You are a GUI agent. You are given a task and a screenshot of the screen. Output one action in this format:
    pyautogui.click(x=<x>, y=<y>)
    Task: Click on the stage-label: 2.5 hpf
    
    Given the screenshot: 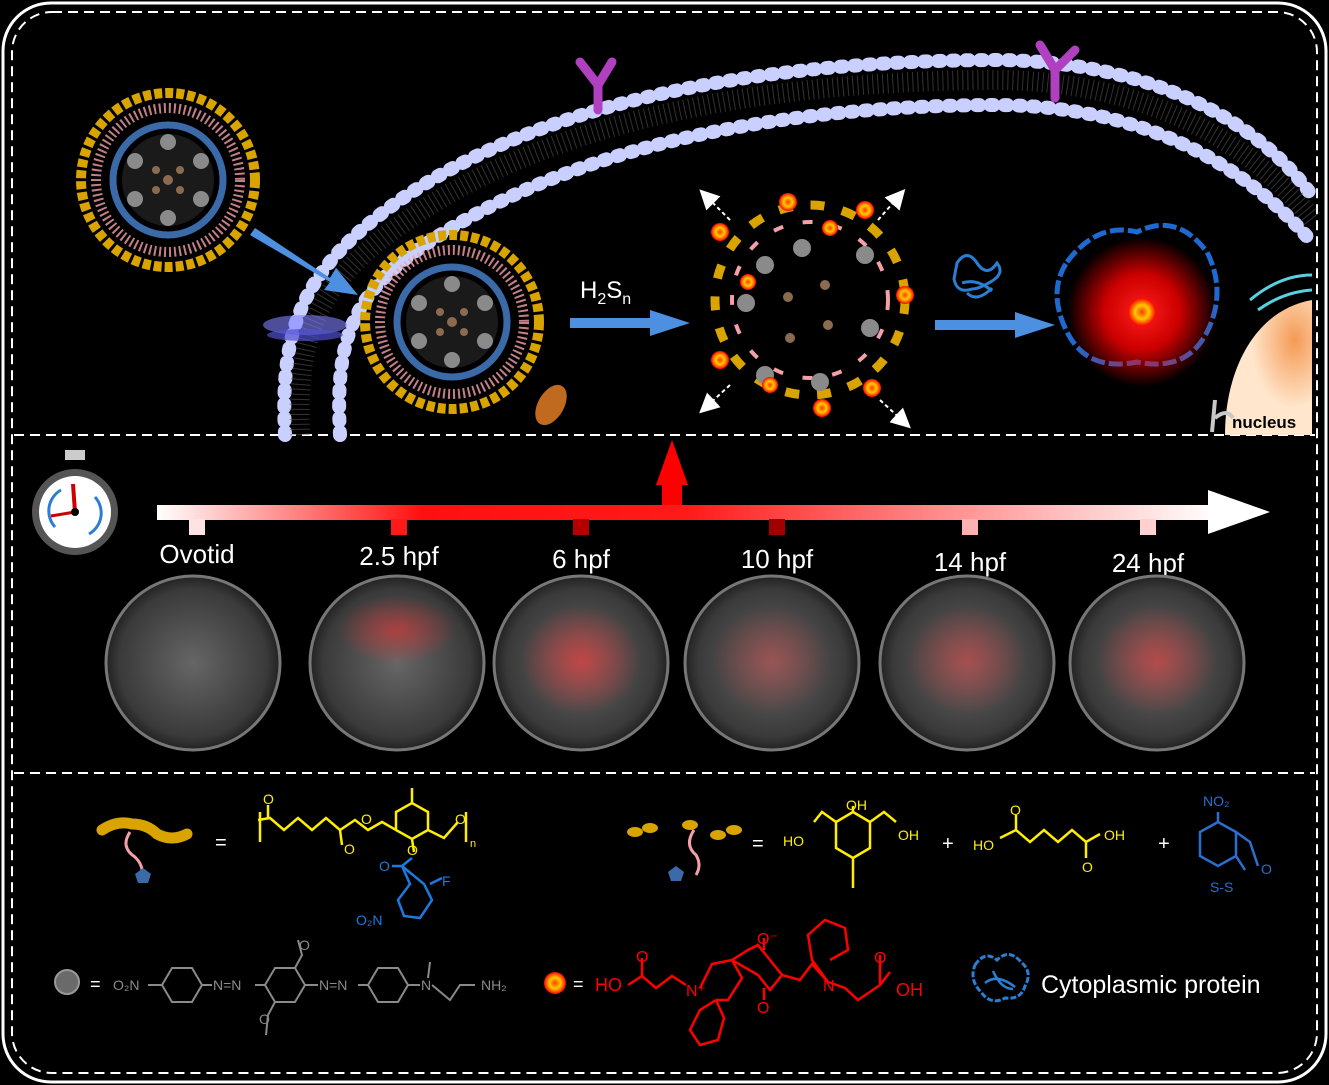 What is the action you would take?
    pyautogui.click(x=399, y=556)
    